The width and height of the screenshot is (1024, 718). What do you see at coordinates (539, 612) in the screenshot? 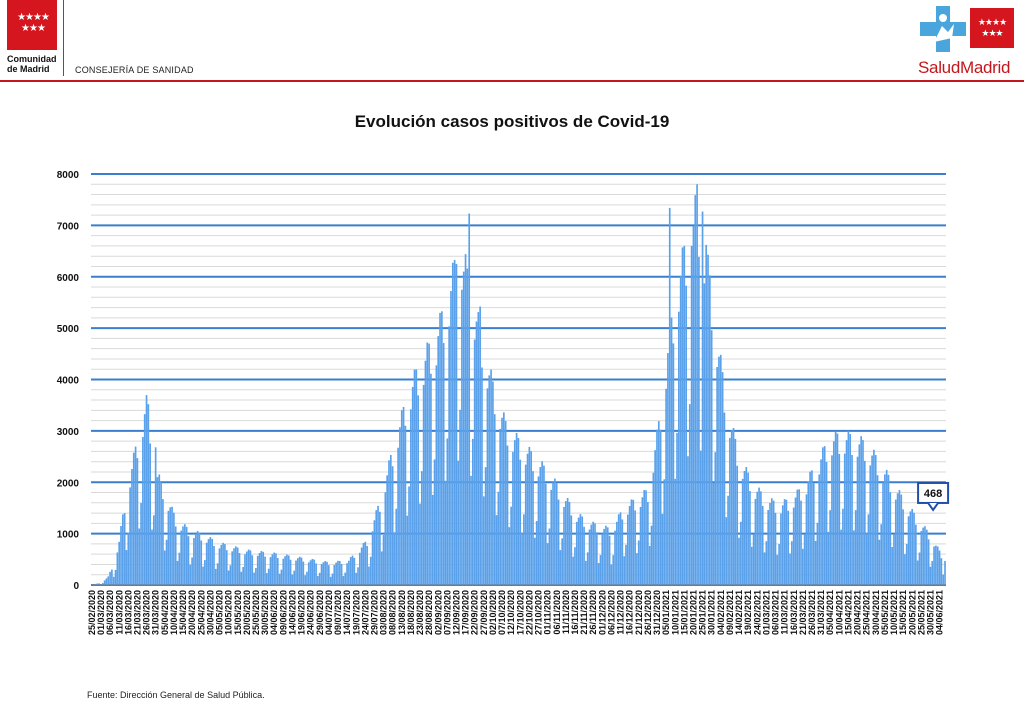
I see `x-tick-label: 27/10/2020` at bounding box center [539, 612].